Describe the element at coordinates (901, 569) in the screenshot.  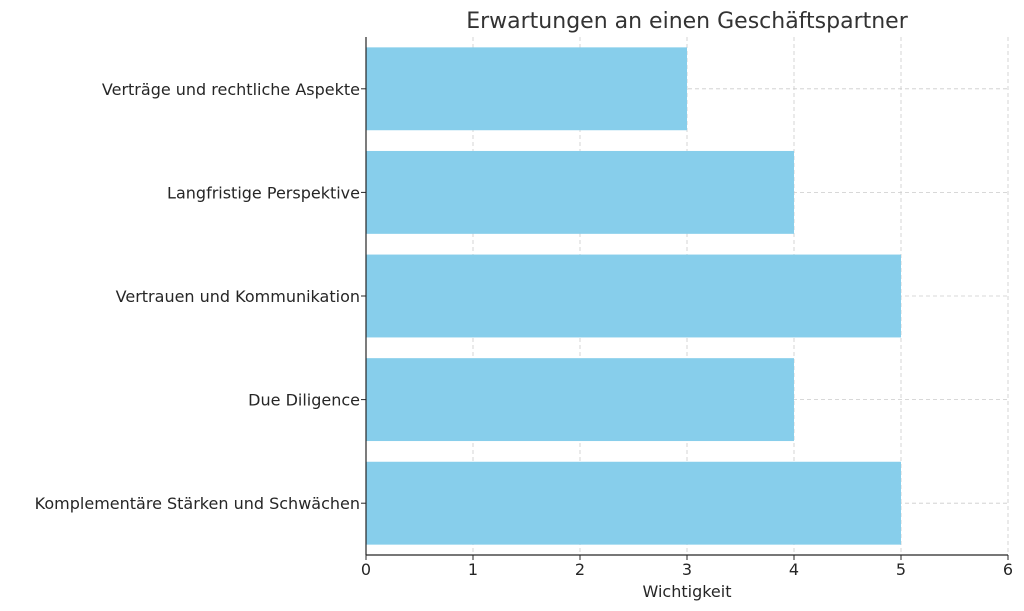
I see `x-tick-label: 5` at that location.